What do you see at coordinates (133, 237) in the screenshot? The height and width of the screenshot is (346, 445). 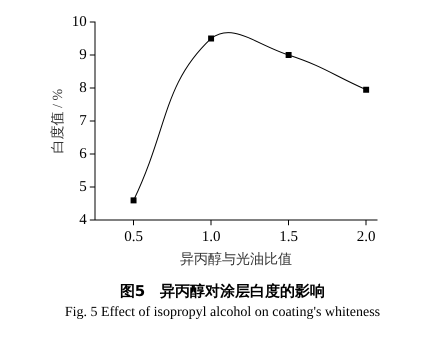 I see `x-tick-label: 0.5` at bounding box center [133, 237].